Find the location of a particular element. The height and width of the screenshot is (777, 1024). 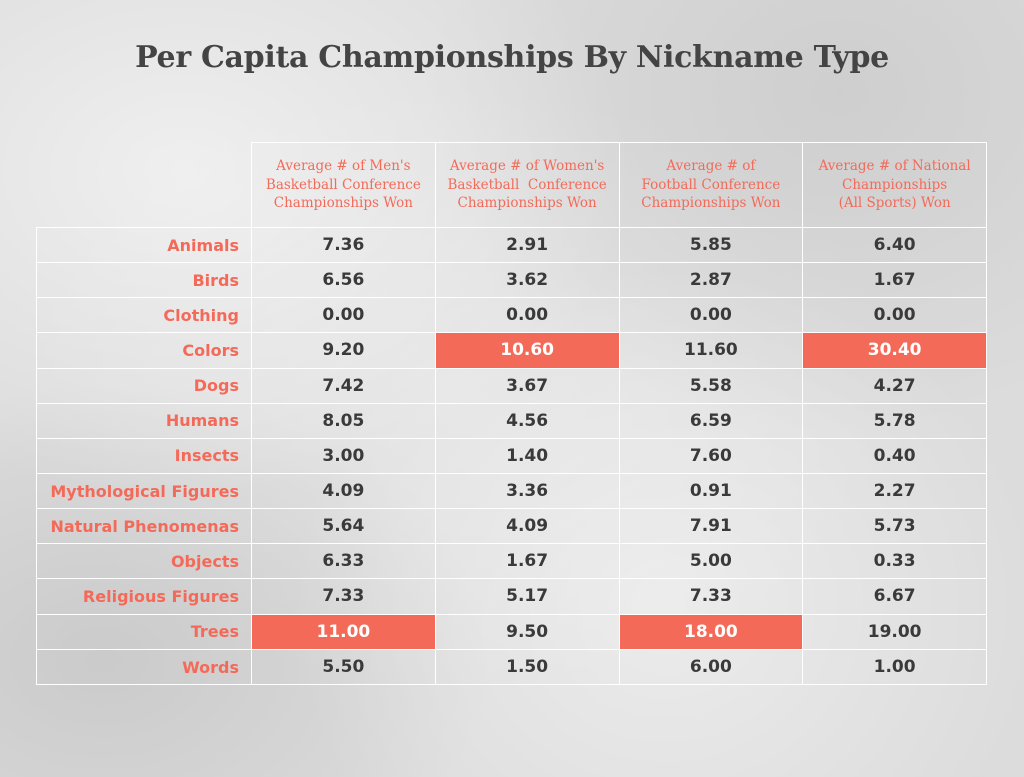

value-cell: 6.67 is located at coordinates (894, 596).